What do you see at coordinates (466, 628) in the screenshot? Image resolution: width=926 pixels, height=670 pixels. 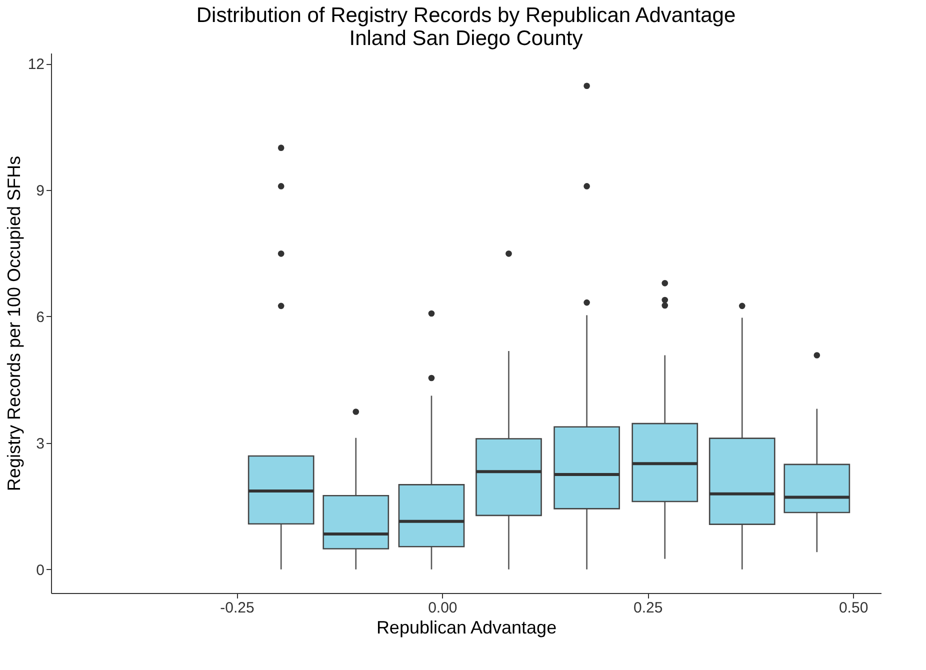 I see `x-axis-title: Republican Advantage` at bounding box center [466, 628].